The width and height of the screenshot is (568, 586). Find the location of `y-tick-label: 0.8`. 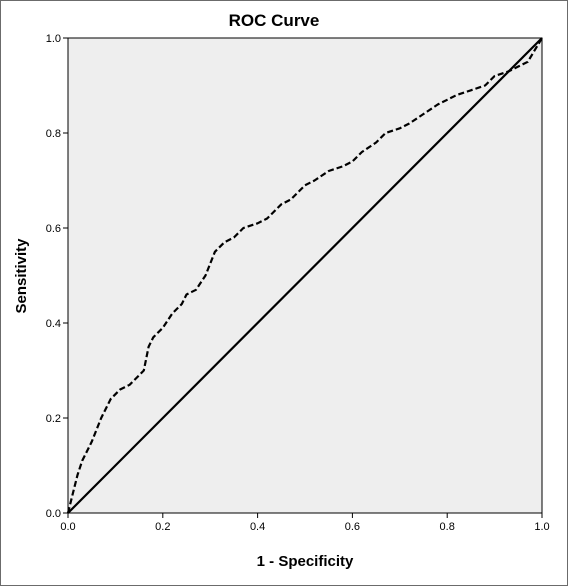

y-tick-label: 0.8 is located at coordinates (53, 134).